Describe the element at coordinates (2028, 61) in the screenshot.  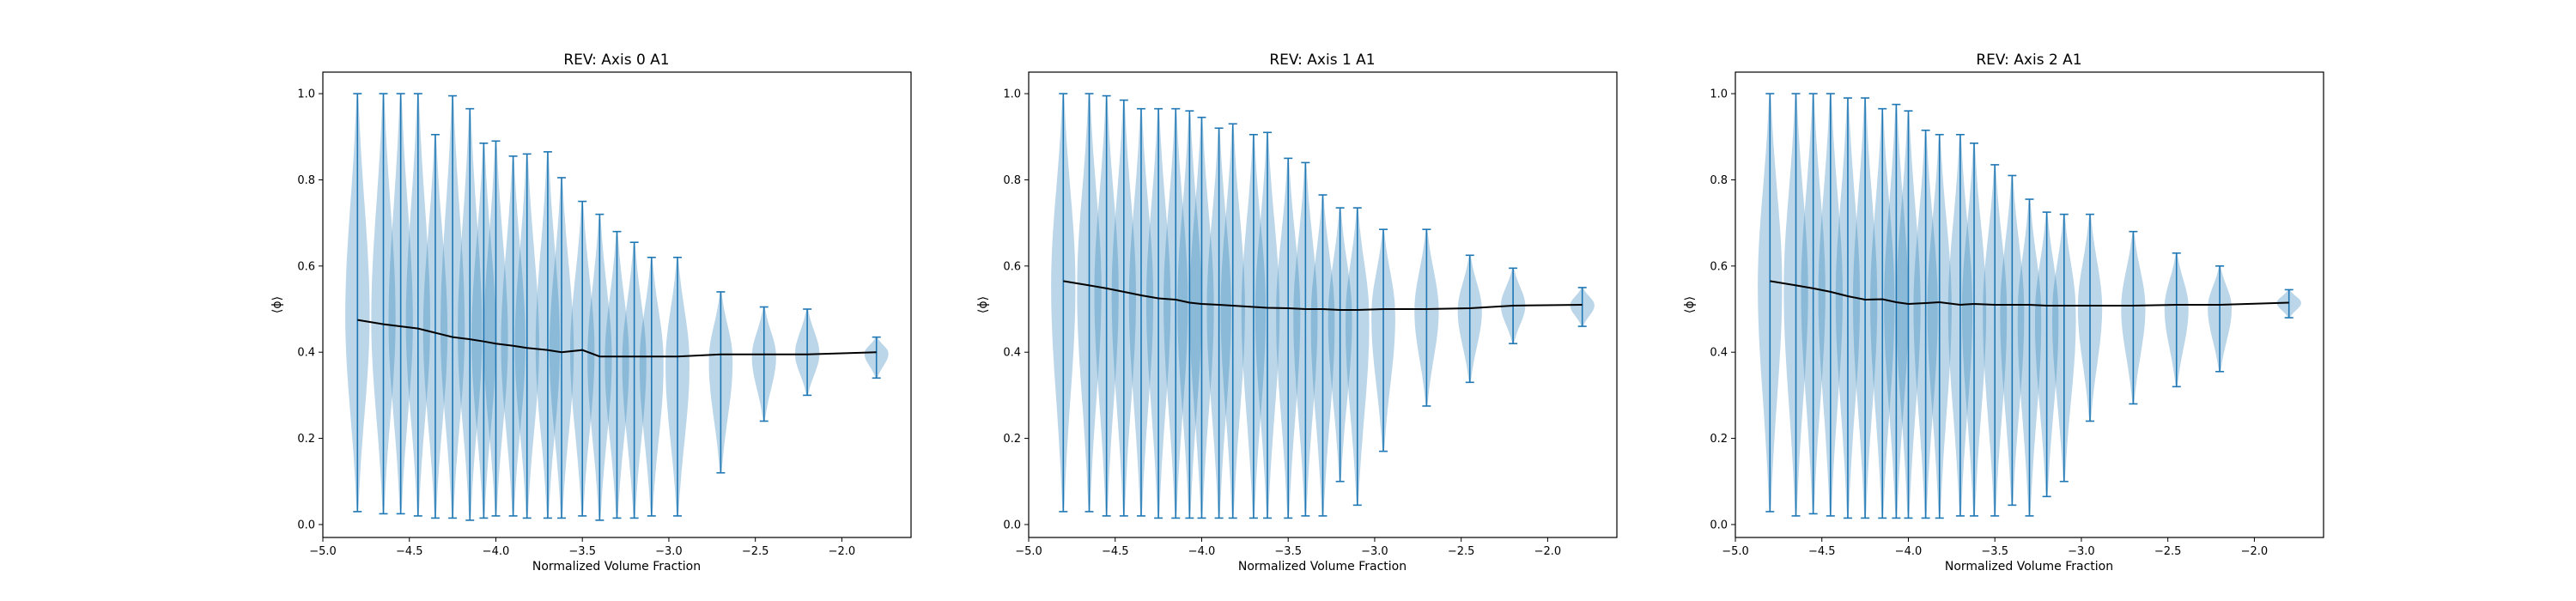
I see `subplot-title: REV: Axis 2 A1` at that location.